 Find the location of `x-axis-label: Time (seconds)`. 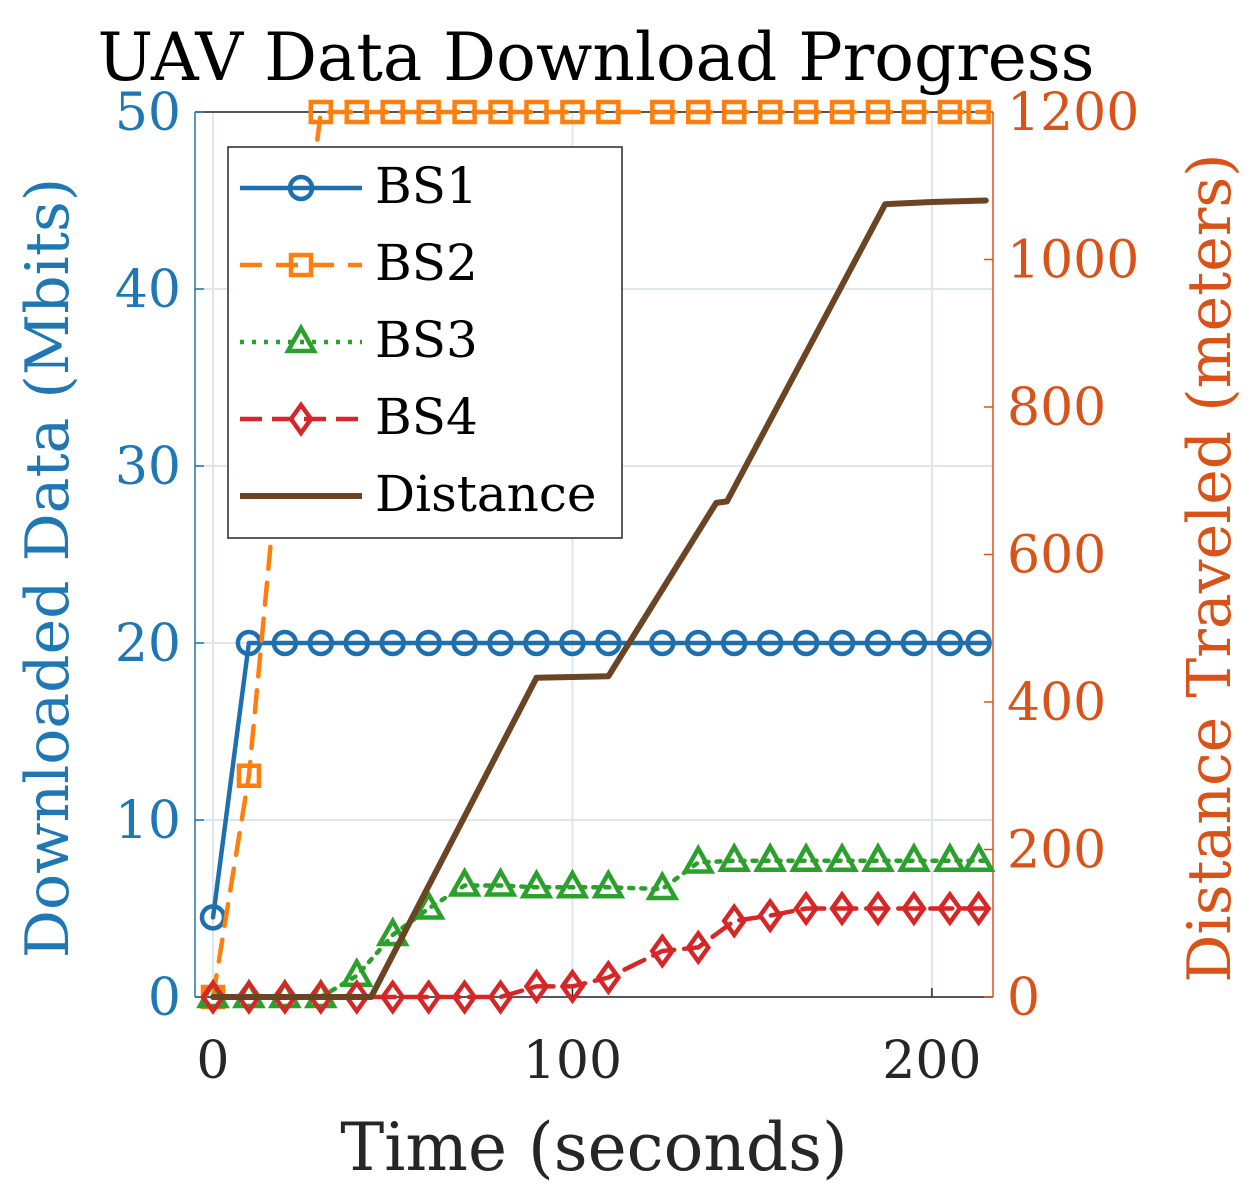

x-axis-label: Time (seconds) is located at coordinates (594, 1147).